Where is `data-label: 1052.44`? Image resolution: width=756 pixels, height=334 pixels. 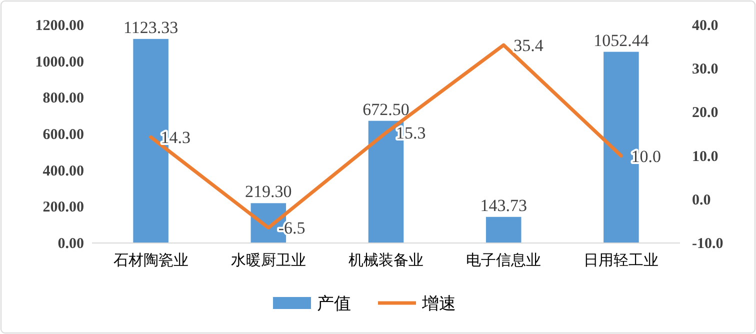
data-label: 1052.44 is located at coordinates (622, 40).